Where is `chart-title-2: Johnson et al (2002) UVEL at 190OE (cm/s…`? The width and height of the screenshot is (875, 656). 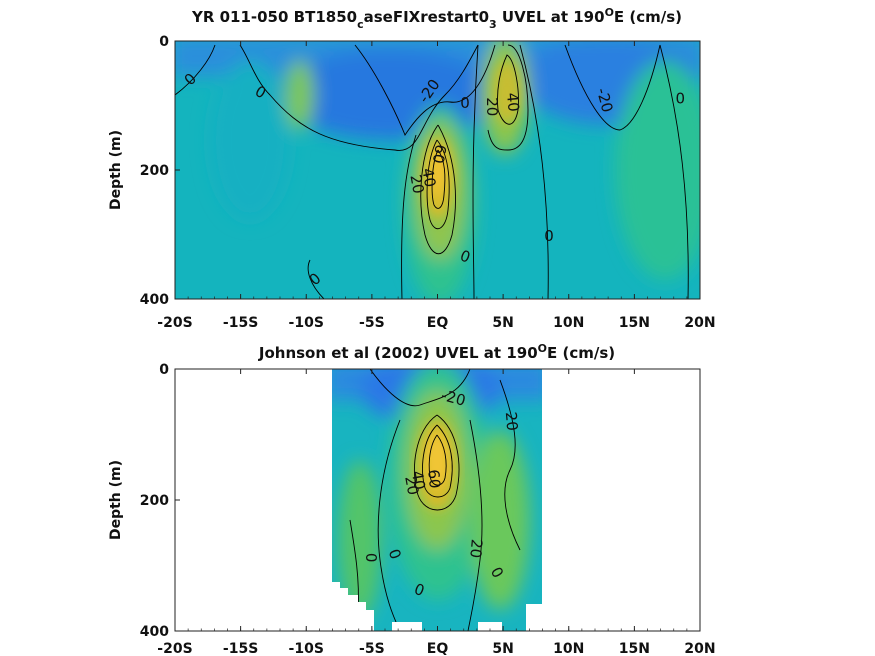
chart-title-2: Johnson et al (2002) UVEL at 190OE (cm/s… is located at coordinates (436, 352).